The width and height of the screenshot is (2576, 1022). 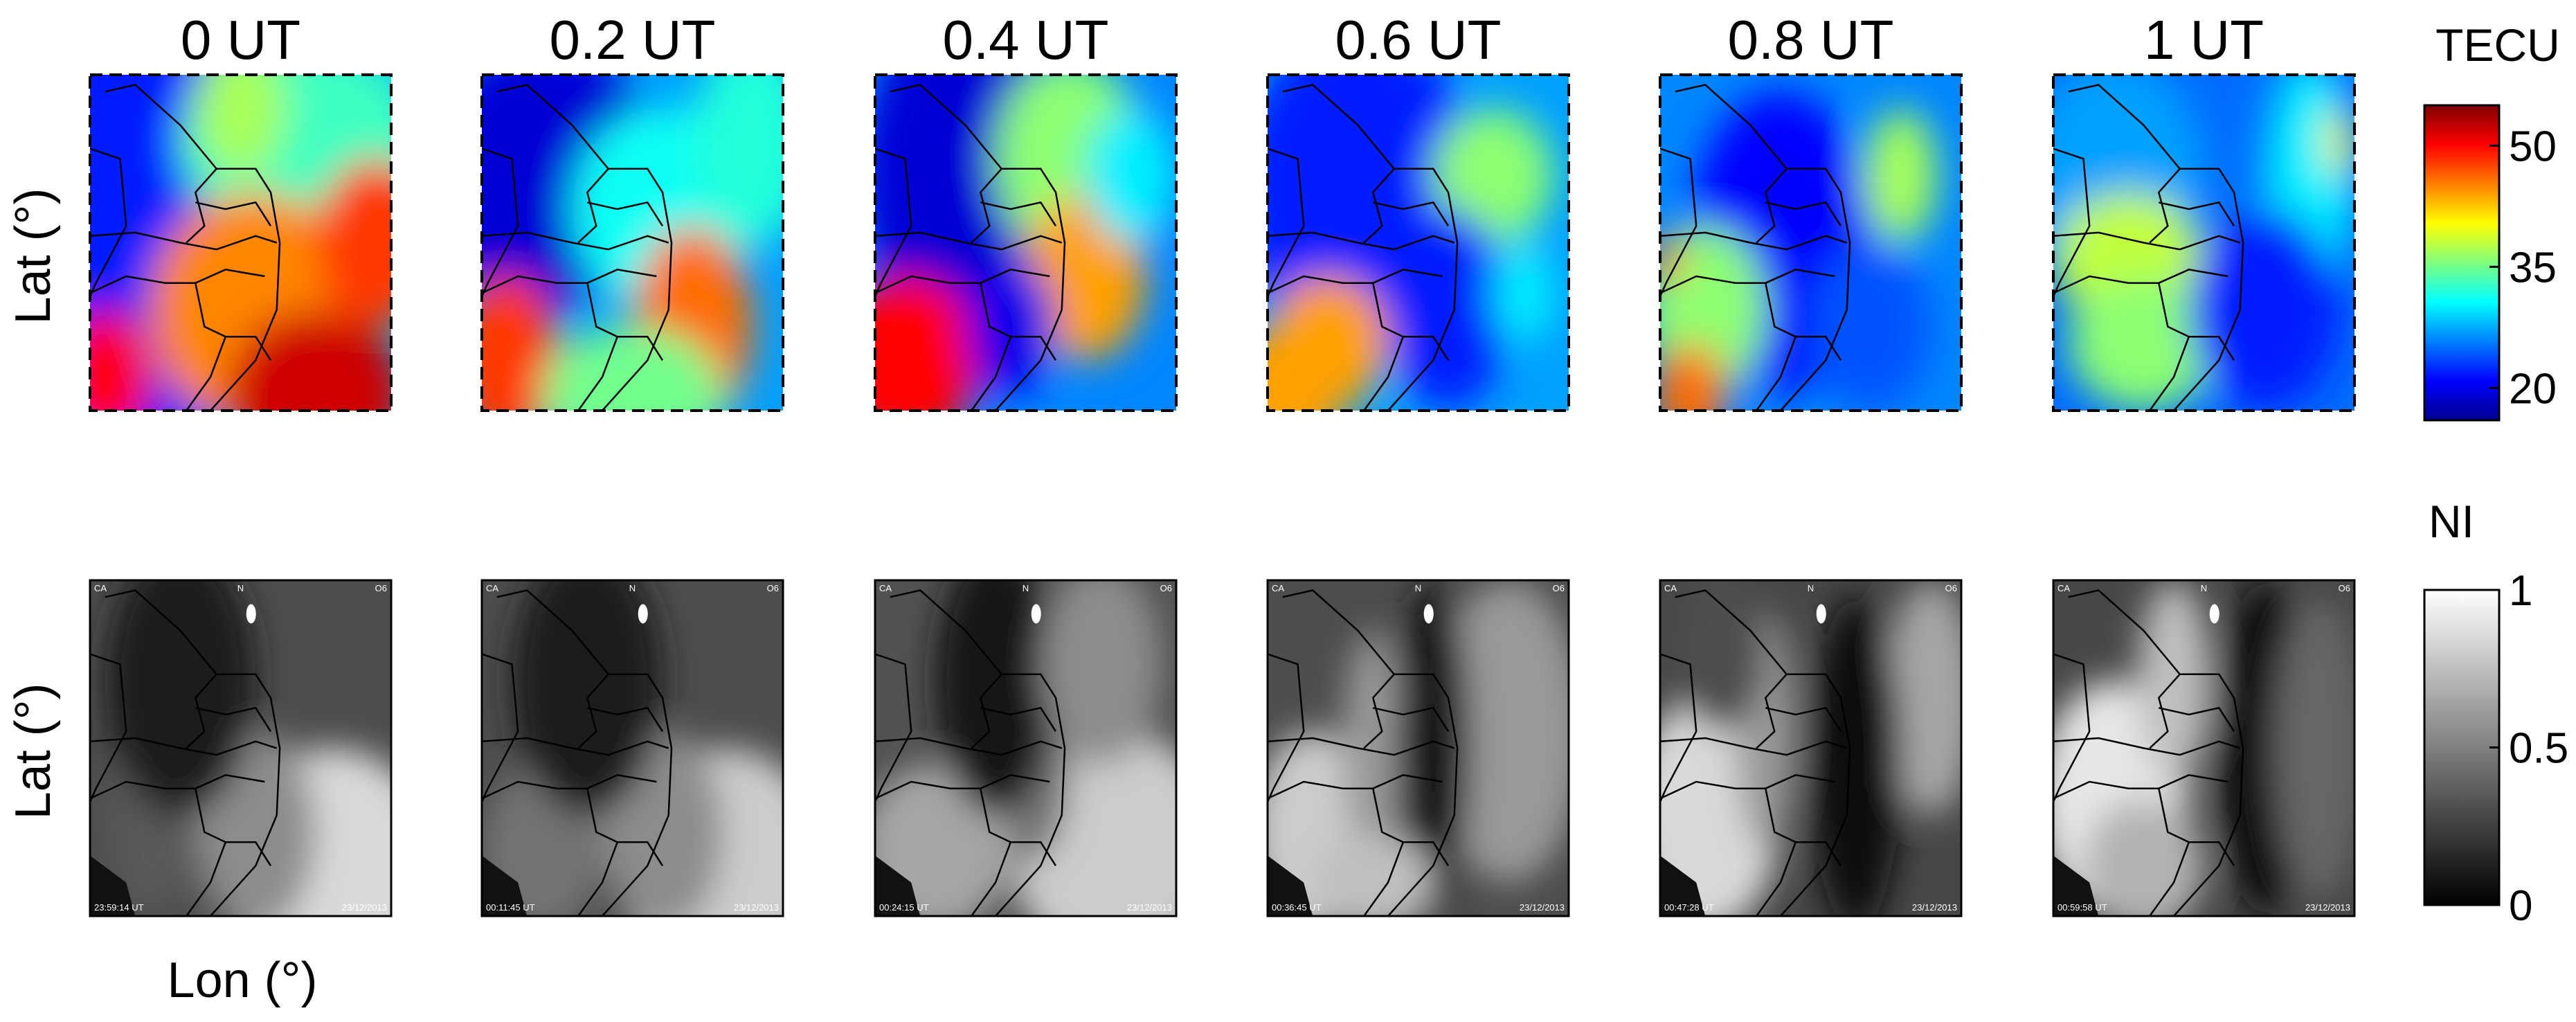 What do you see at coordinates (1543, 908) in the screenshot?
I see `ni-date-3: 23/12/2013` at bounding box center [1543, 908].